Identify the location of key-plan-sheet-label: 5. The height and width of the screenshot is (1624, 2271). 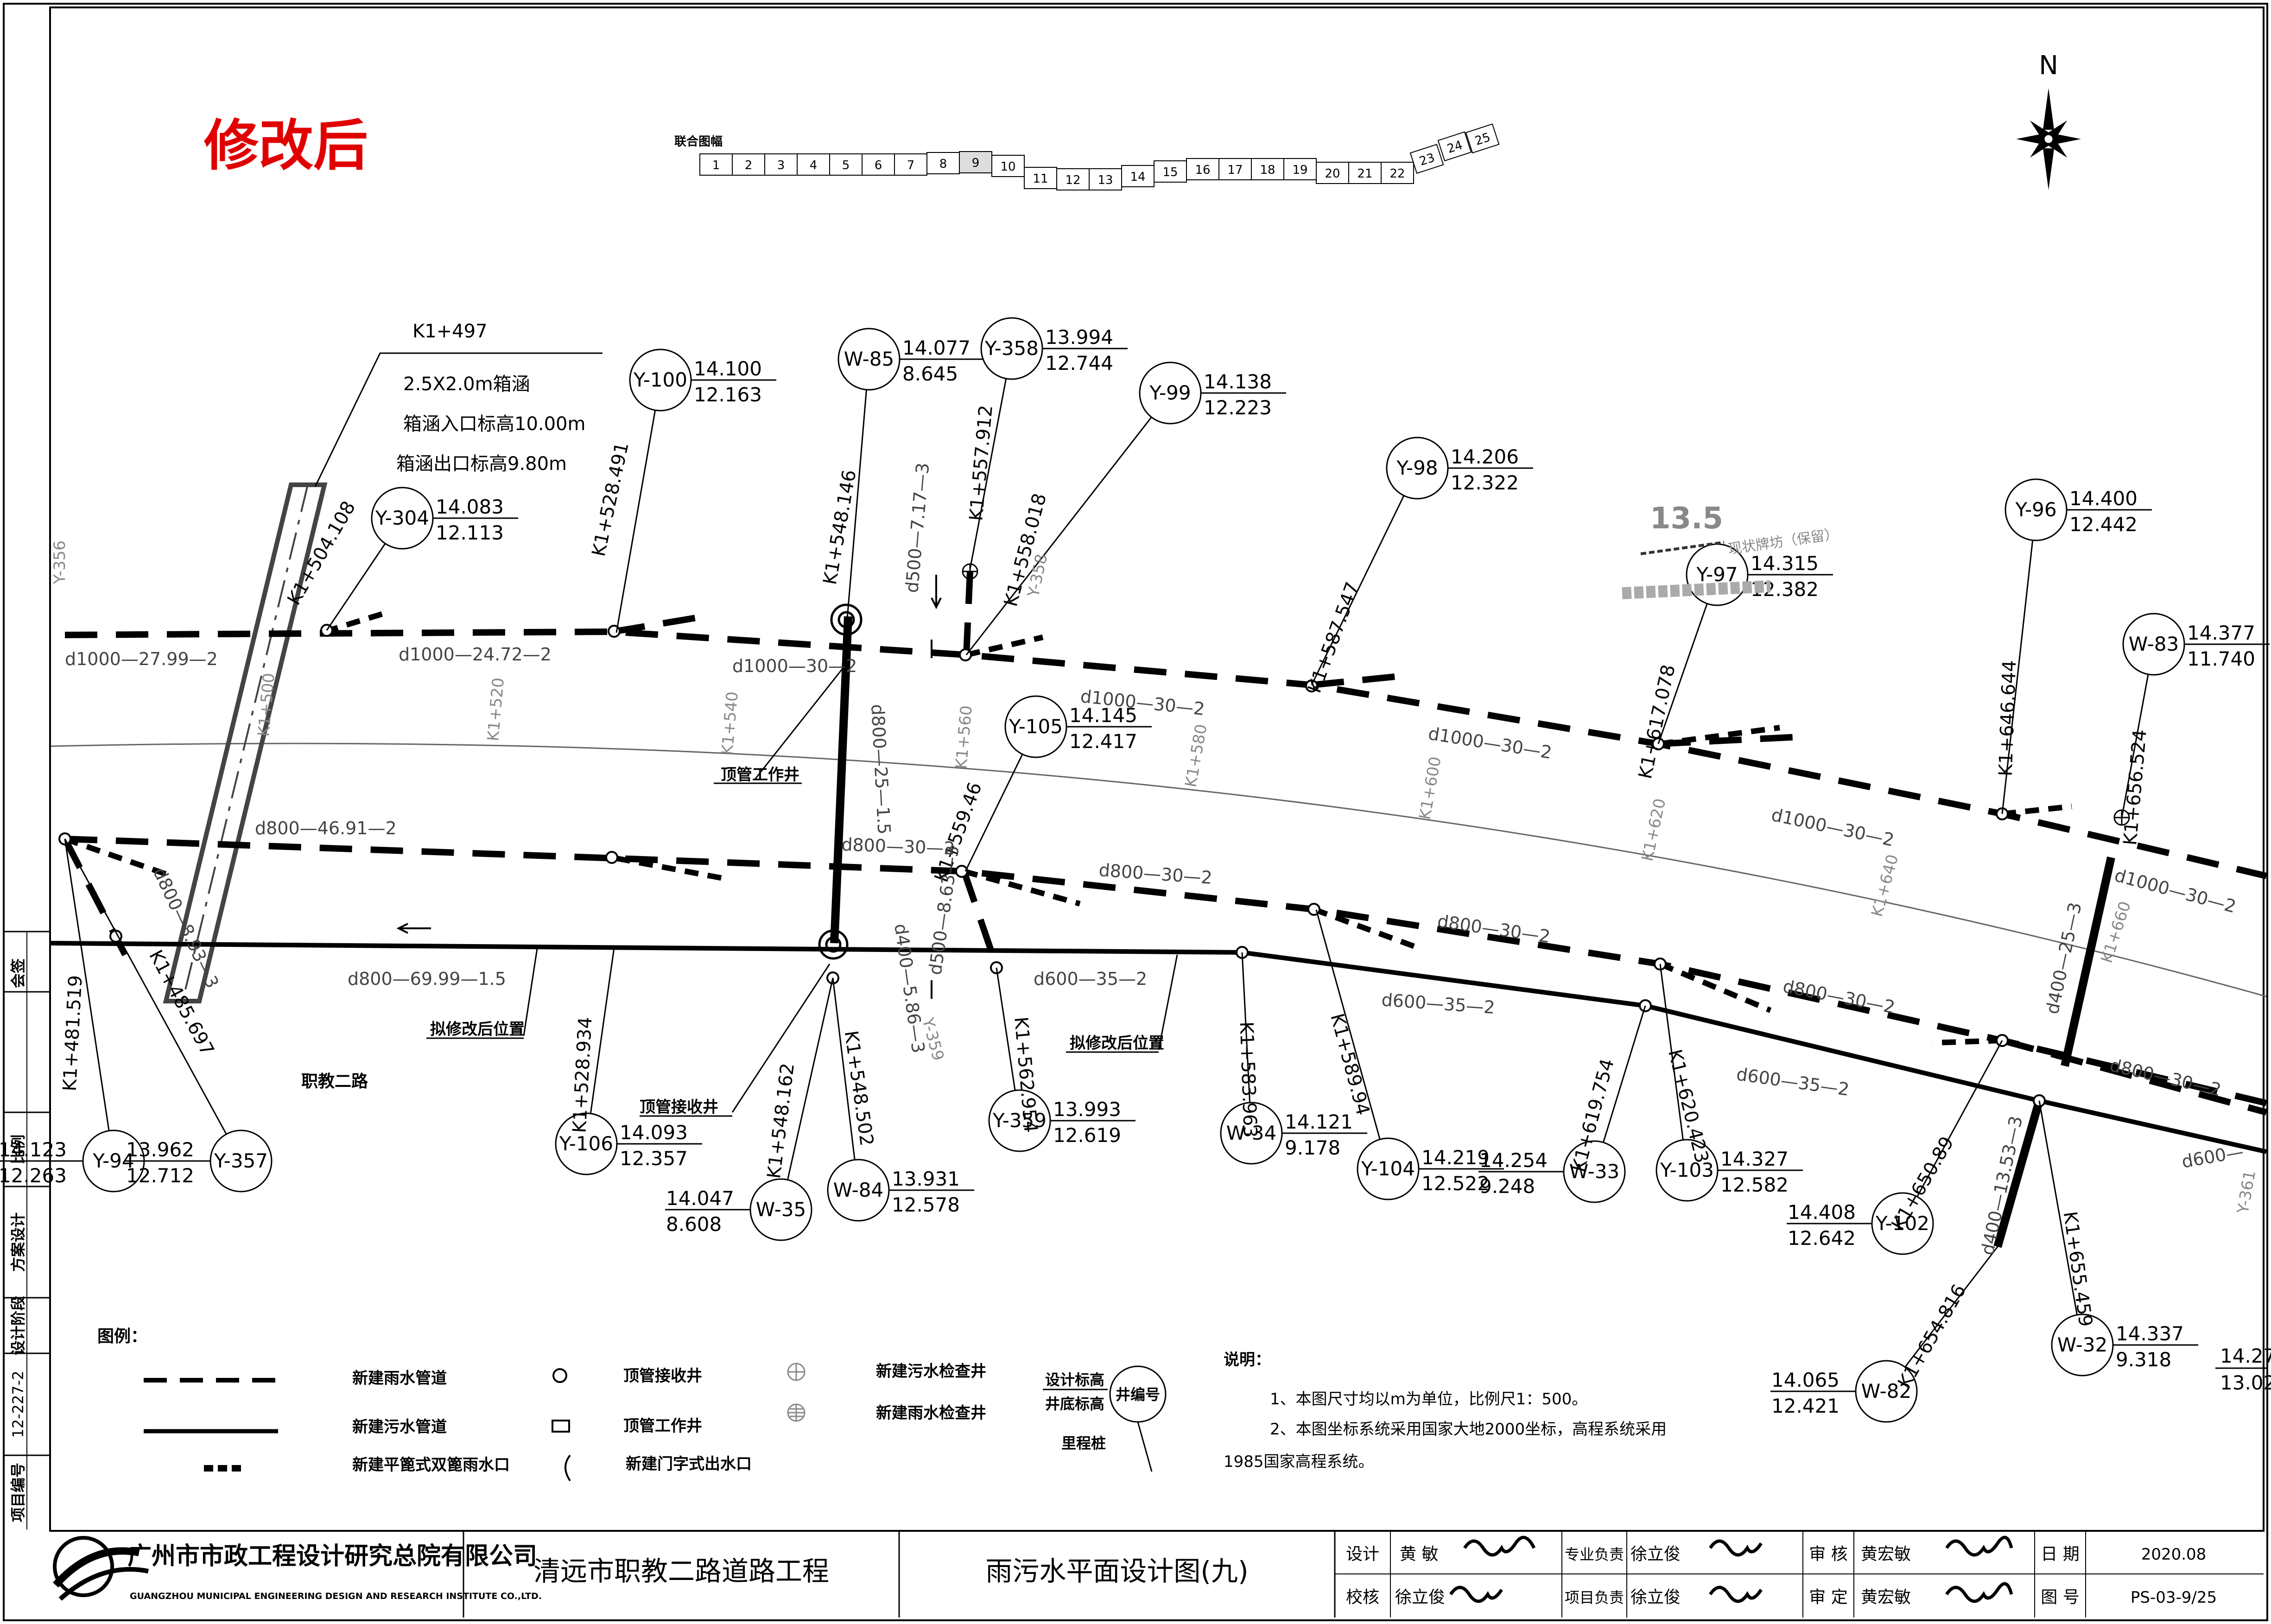
(846, 165).